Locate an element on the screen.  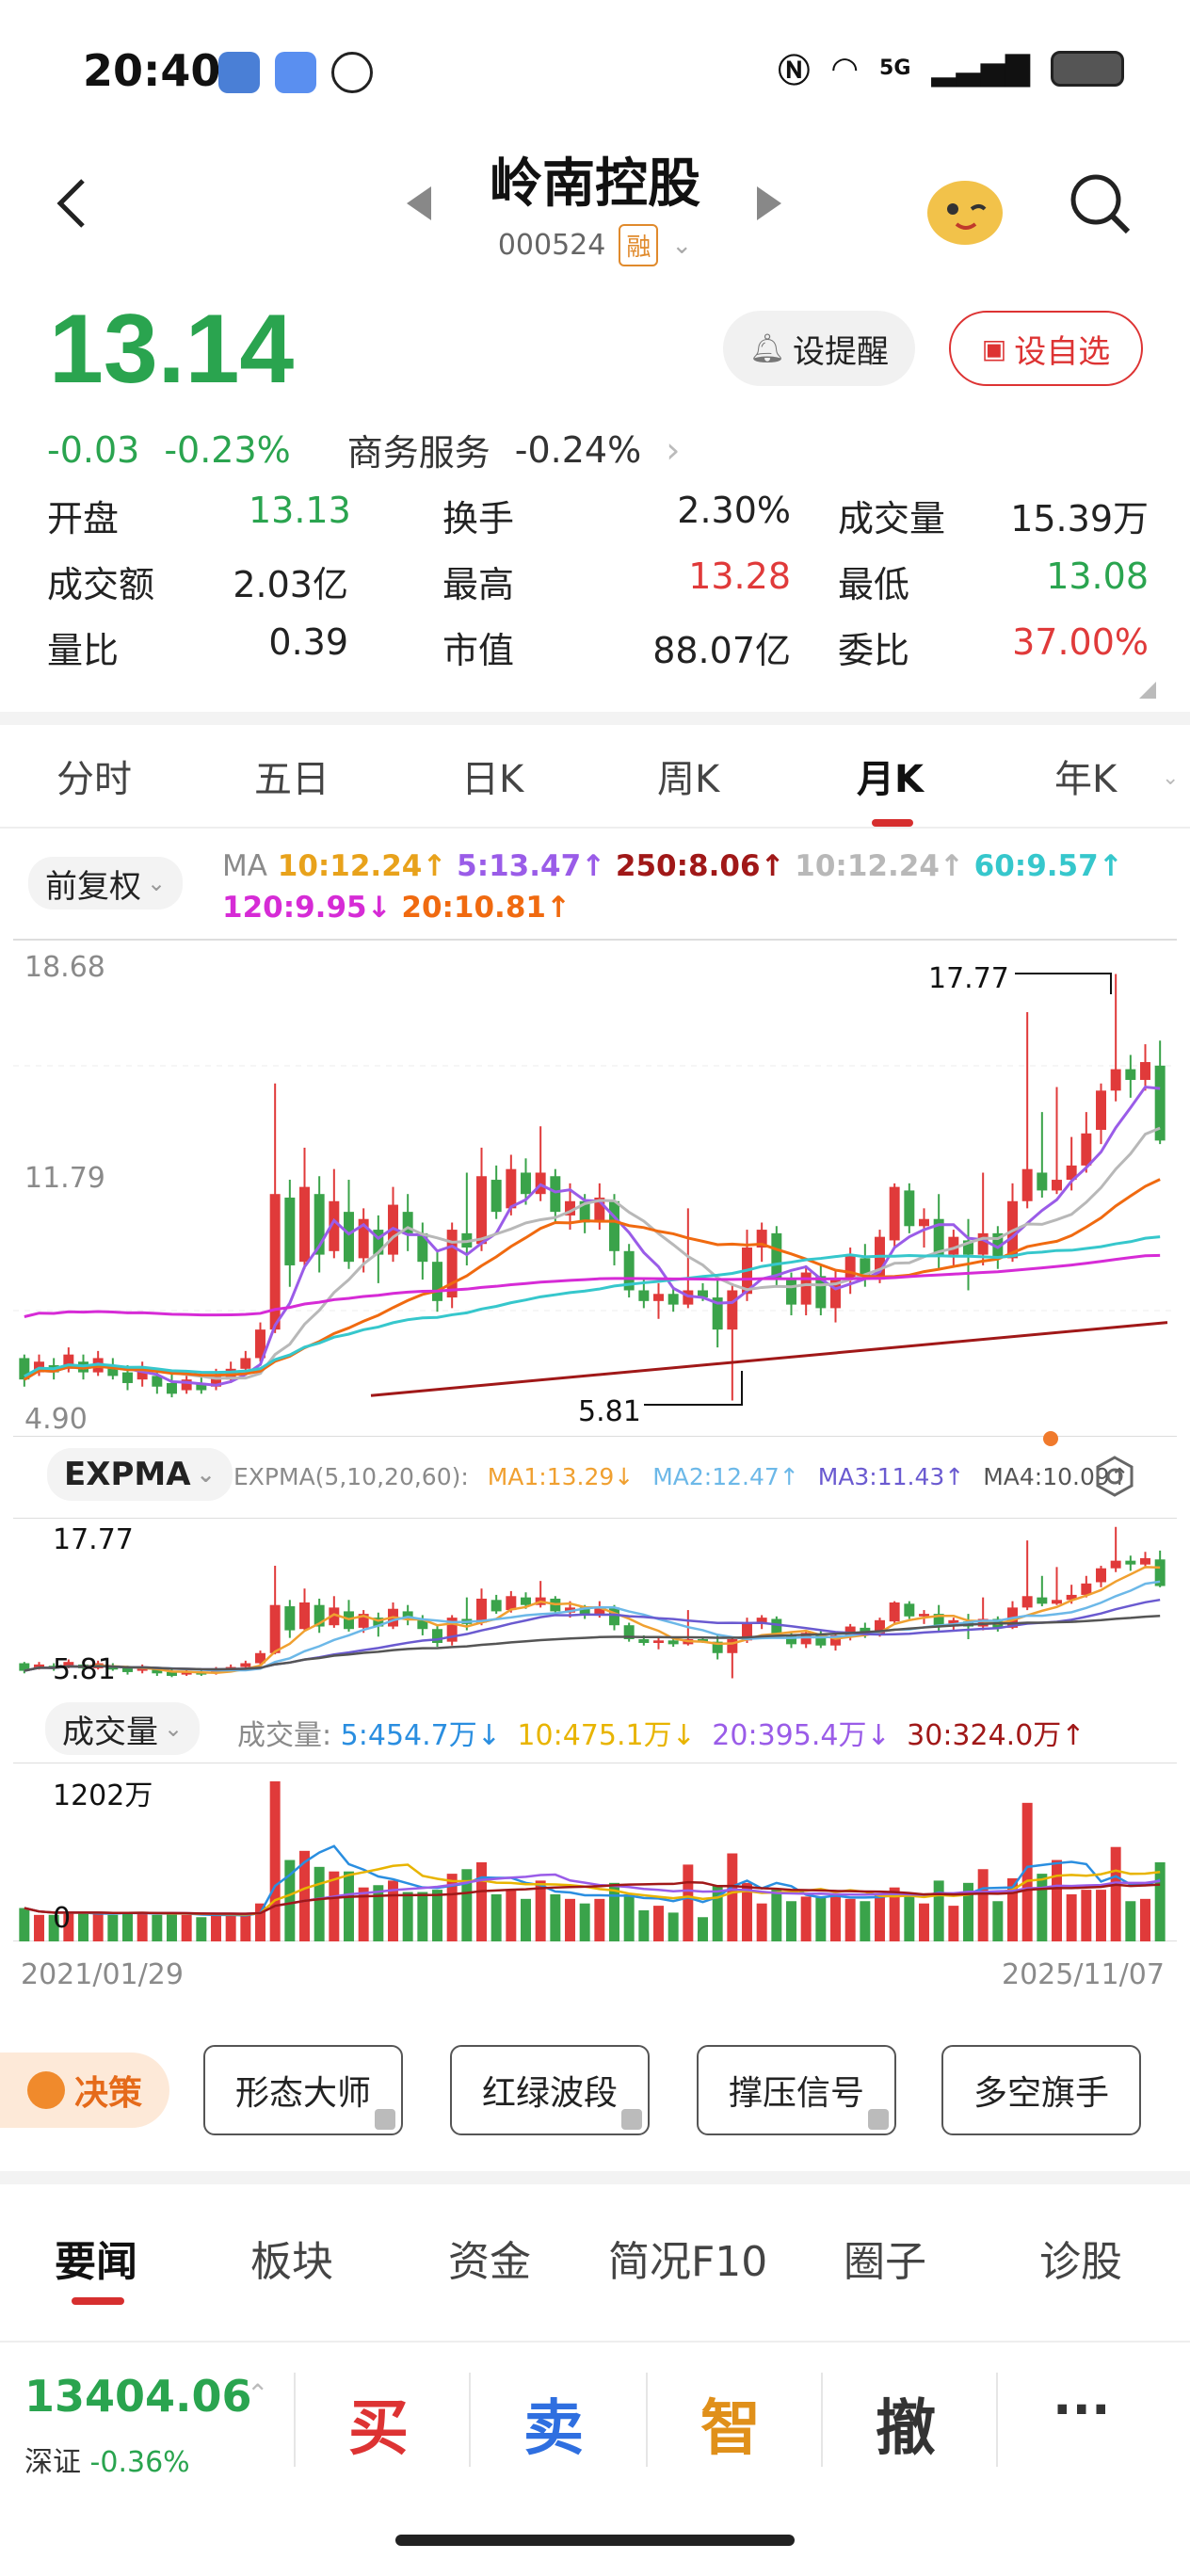
chevron-down-icon: ⌄ is located at coordinates (1171, 778).